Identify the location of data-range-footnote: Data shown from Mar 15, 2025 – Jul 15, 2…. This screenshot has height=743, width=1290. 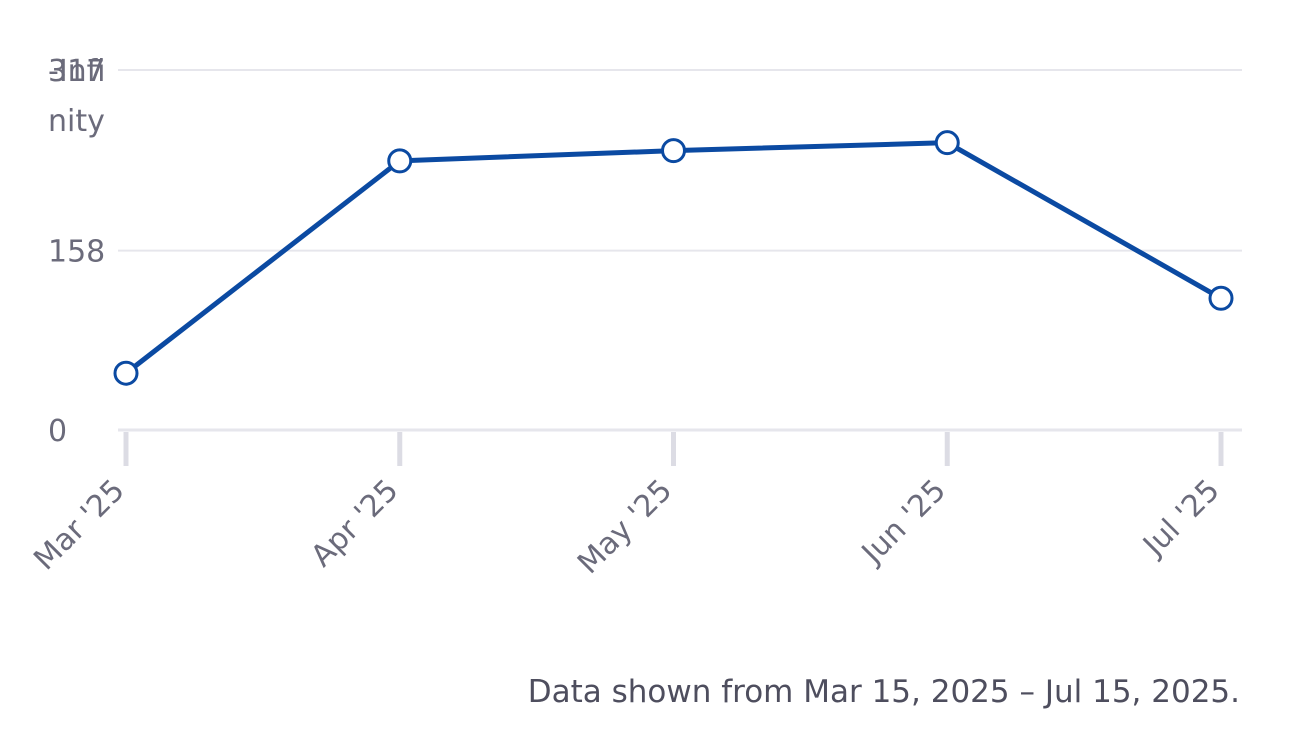
(883, 692).